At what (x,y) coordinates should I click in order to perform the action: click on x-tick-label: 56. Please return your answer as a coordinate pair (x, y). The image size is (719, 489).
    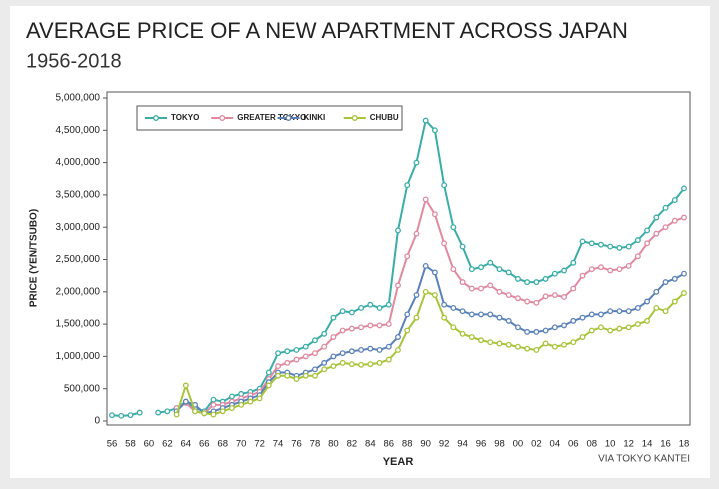
    Looking at the image, I should click on (112, 444).